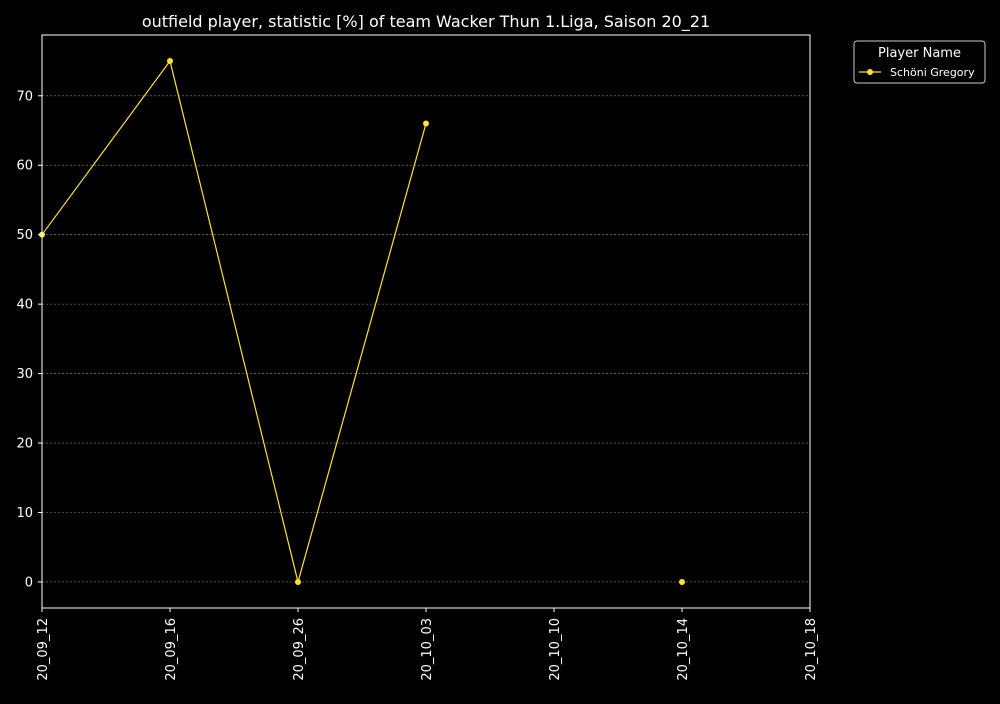 Image resolution: width=1000 pixels, height=704 pixels. Describe the element at coordinates (29, 582) in the screenshot. I see `y-tick-label: 0` at that location.